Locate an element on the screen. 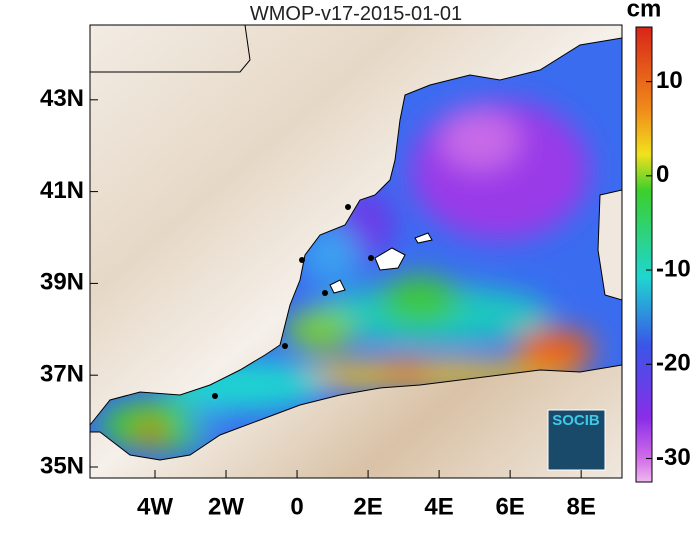 The width and height of the screenshot is (700, 537). colorbar-tick-label: -20 is located at coordinates (673, 363).